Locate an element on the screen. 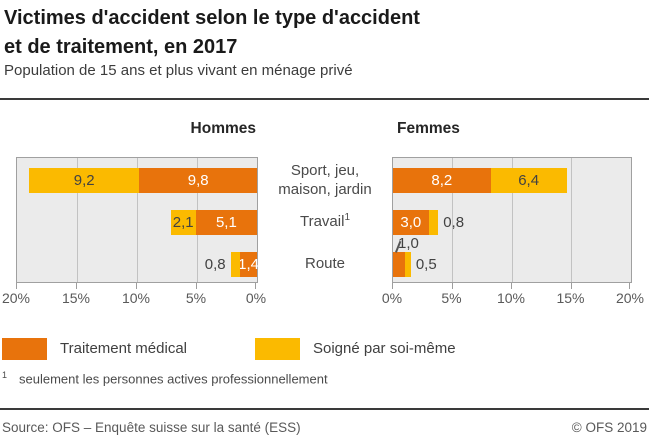 The image size is (649, 443). category-label-1: Sport, jeu, maison, jardin is located at coordinates (325, 180).